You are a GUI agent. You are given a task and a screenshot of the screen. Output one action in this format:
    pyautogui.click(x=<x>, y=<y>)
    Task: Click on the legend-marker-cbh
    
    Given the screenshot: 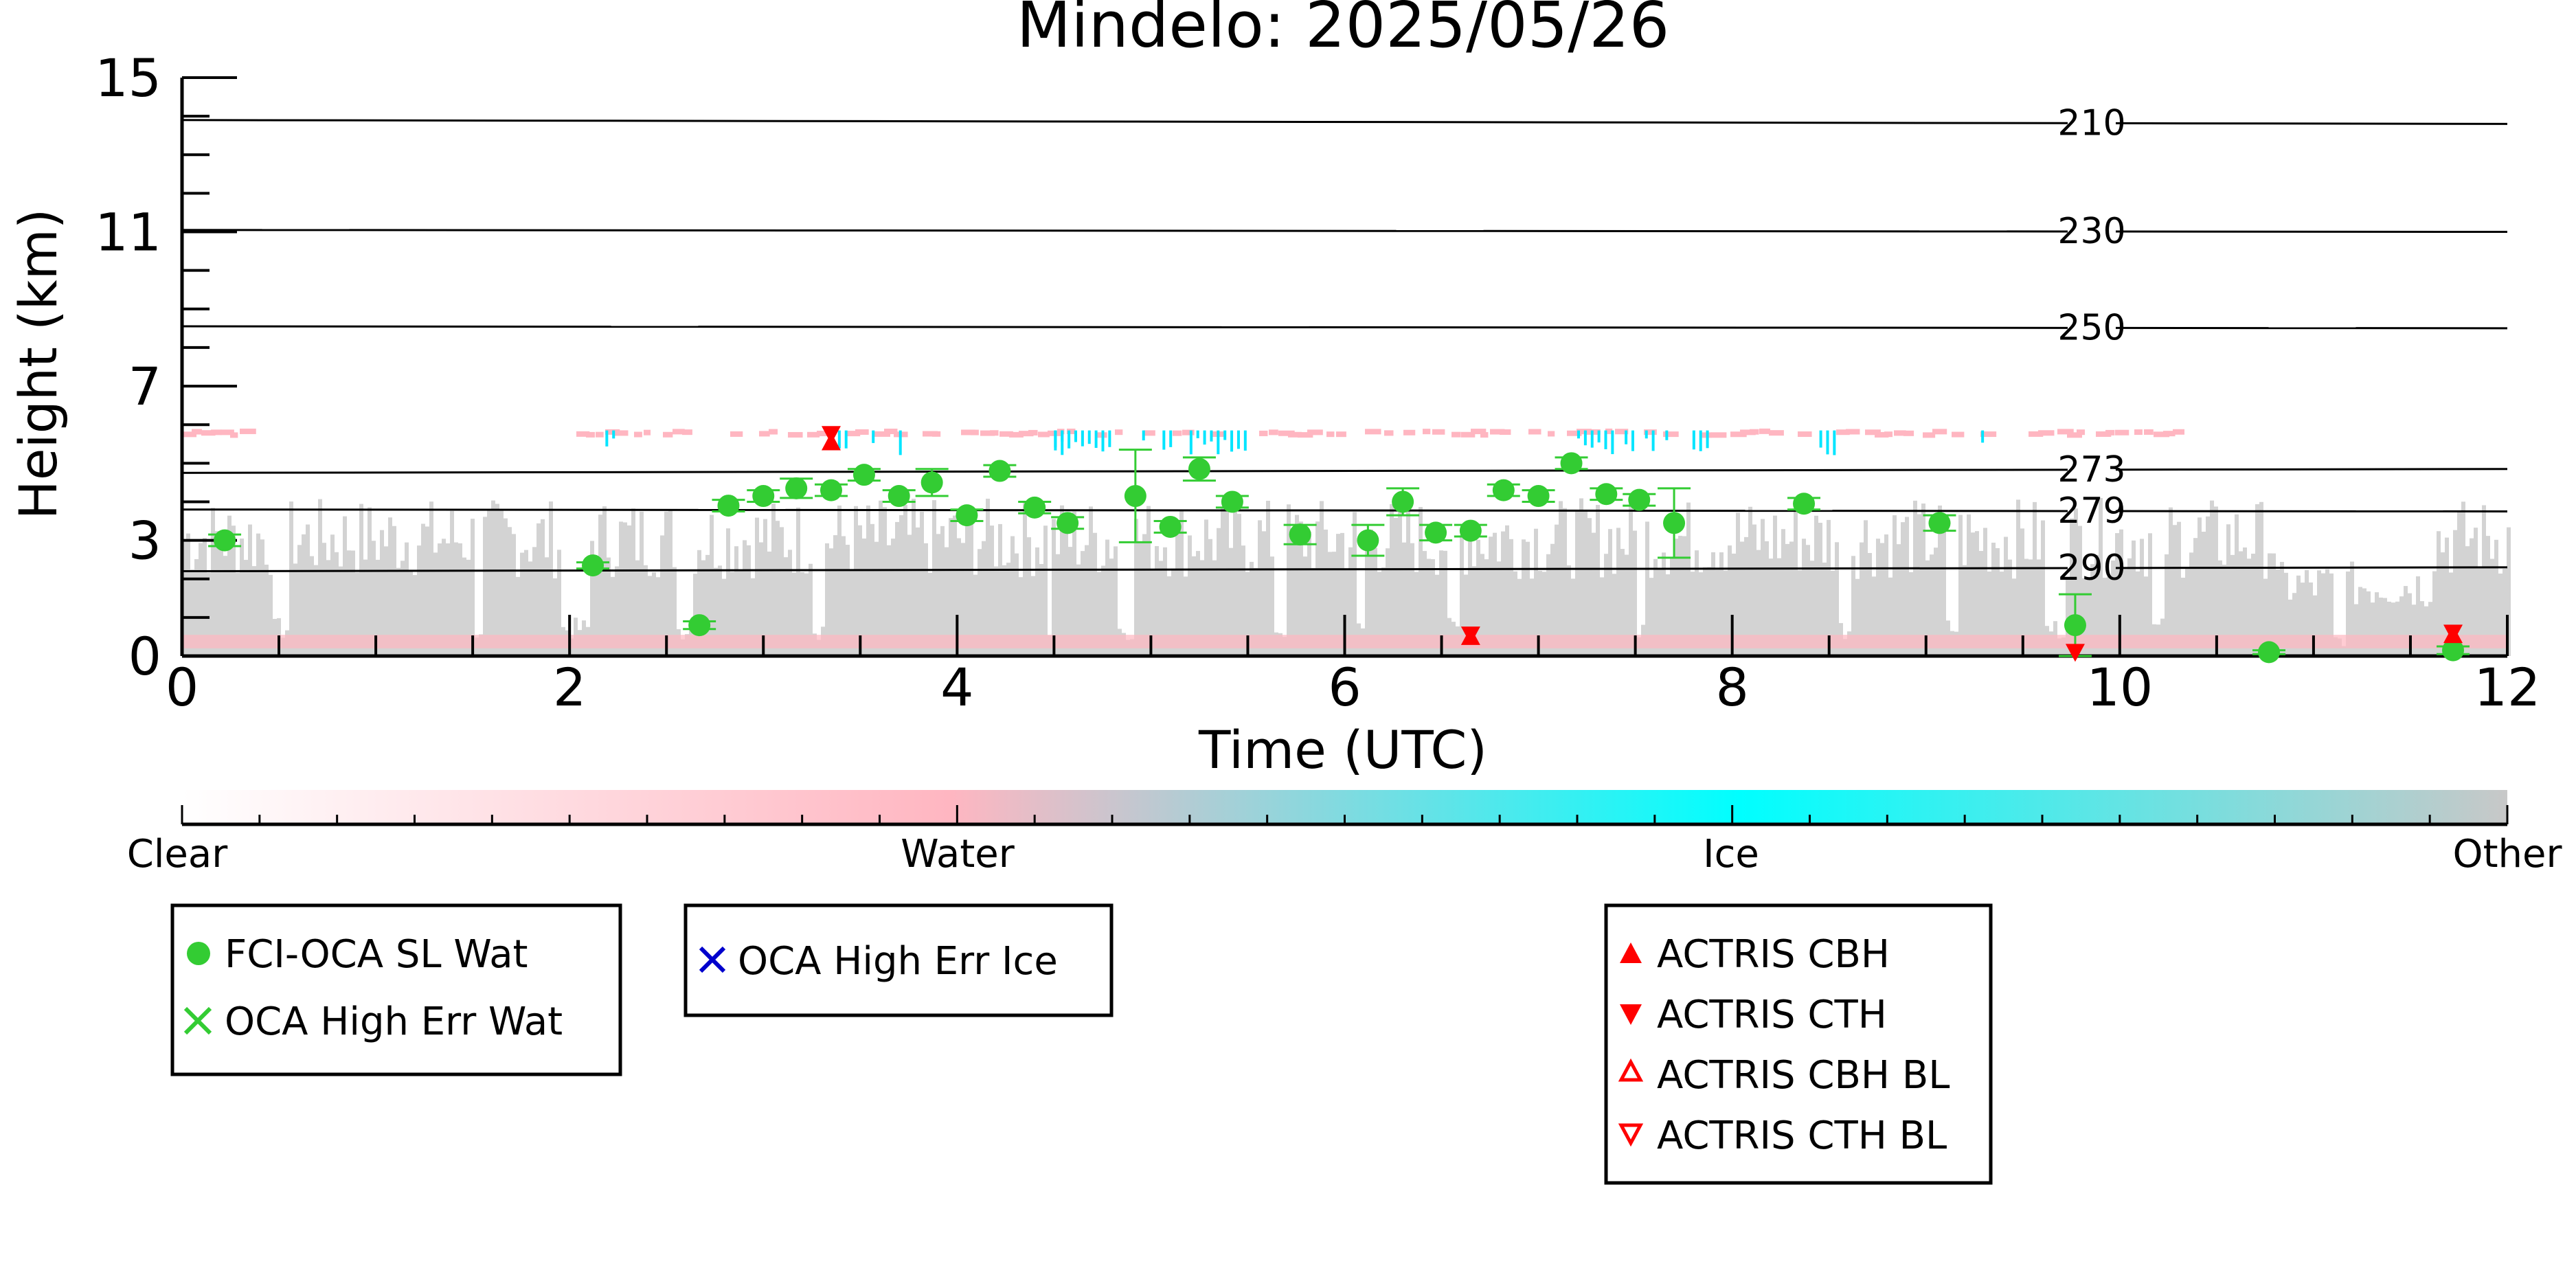 What is the action you would take?
    pyautogui.click(x=1631, y=952)
    